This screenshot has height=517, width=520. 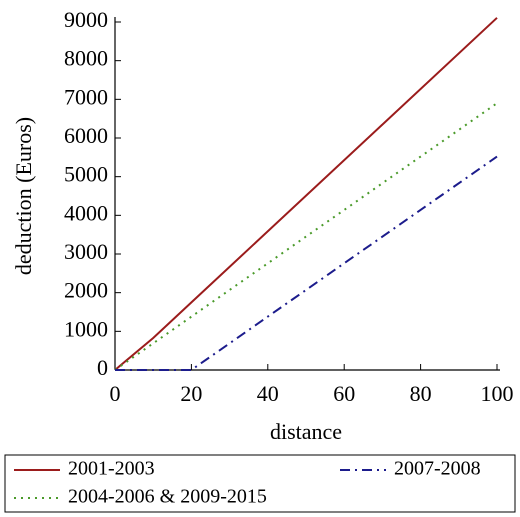 What do you see at coordinates (344, 393) in the screenshot?
I see `x-tick-label: 60` at bounding box center [344, 393].